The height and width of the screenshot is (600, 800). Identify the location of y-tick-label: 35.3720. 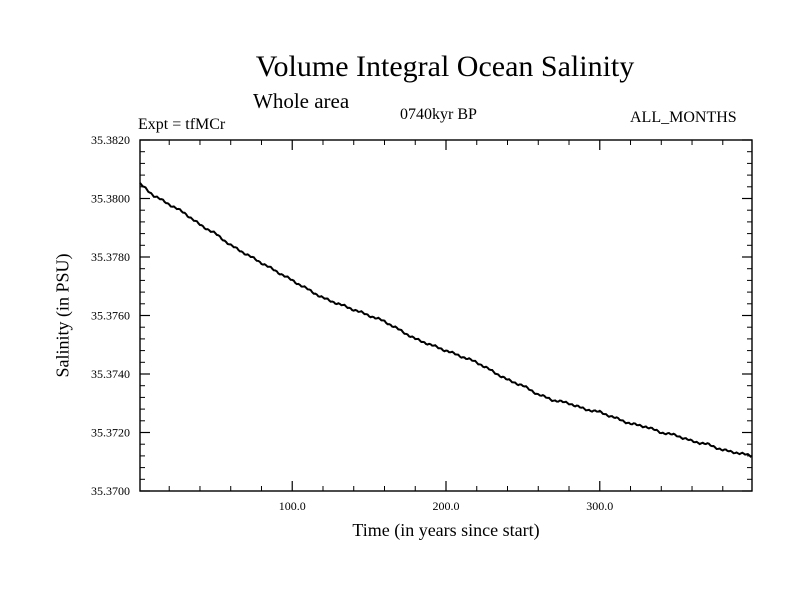
(110, 433).